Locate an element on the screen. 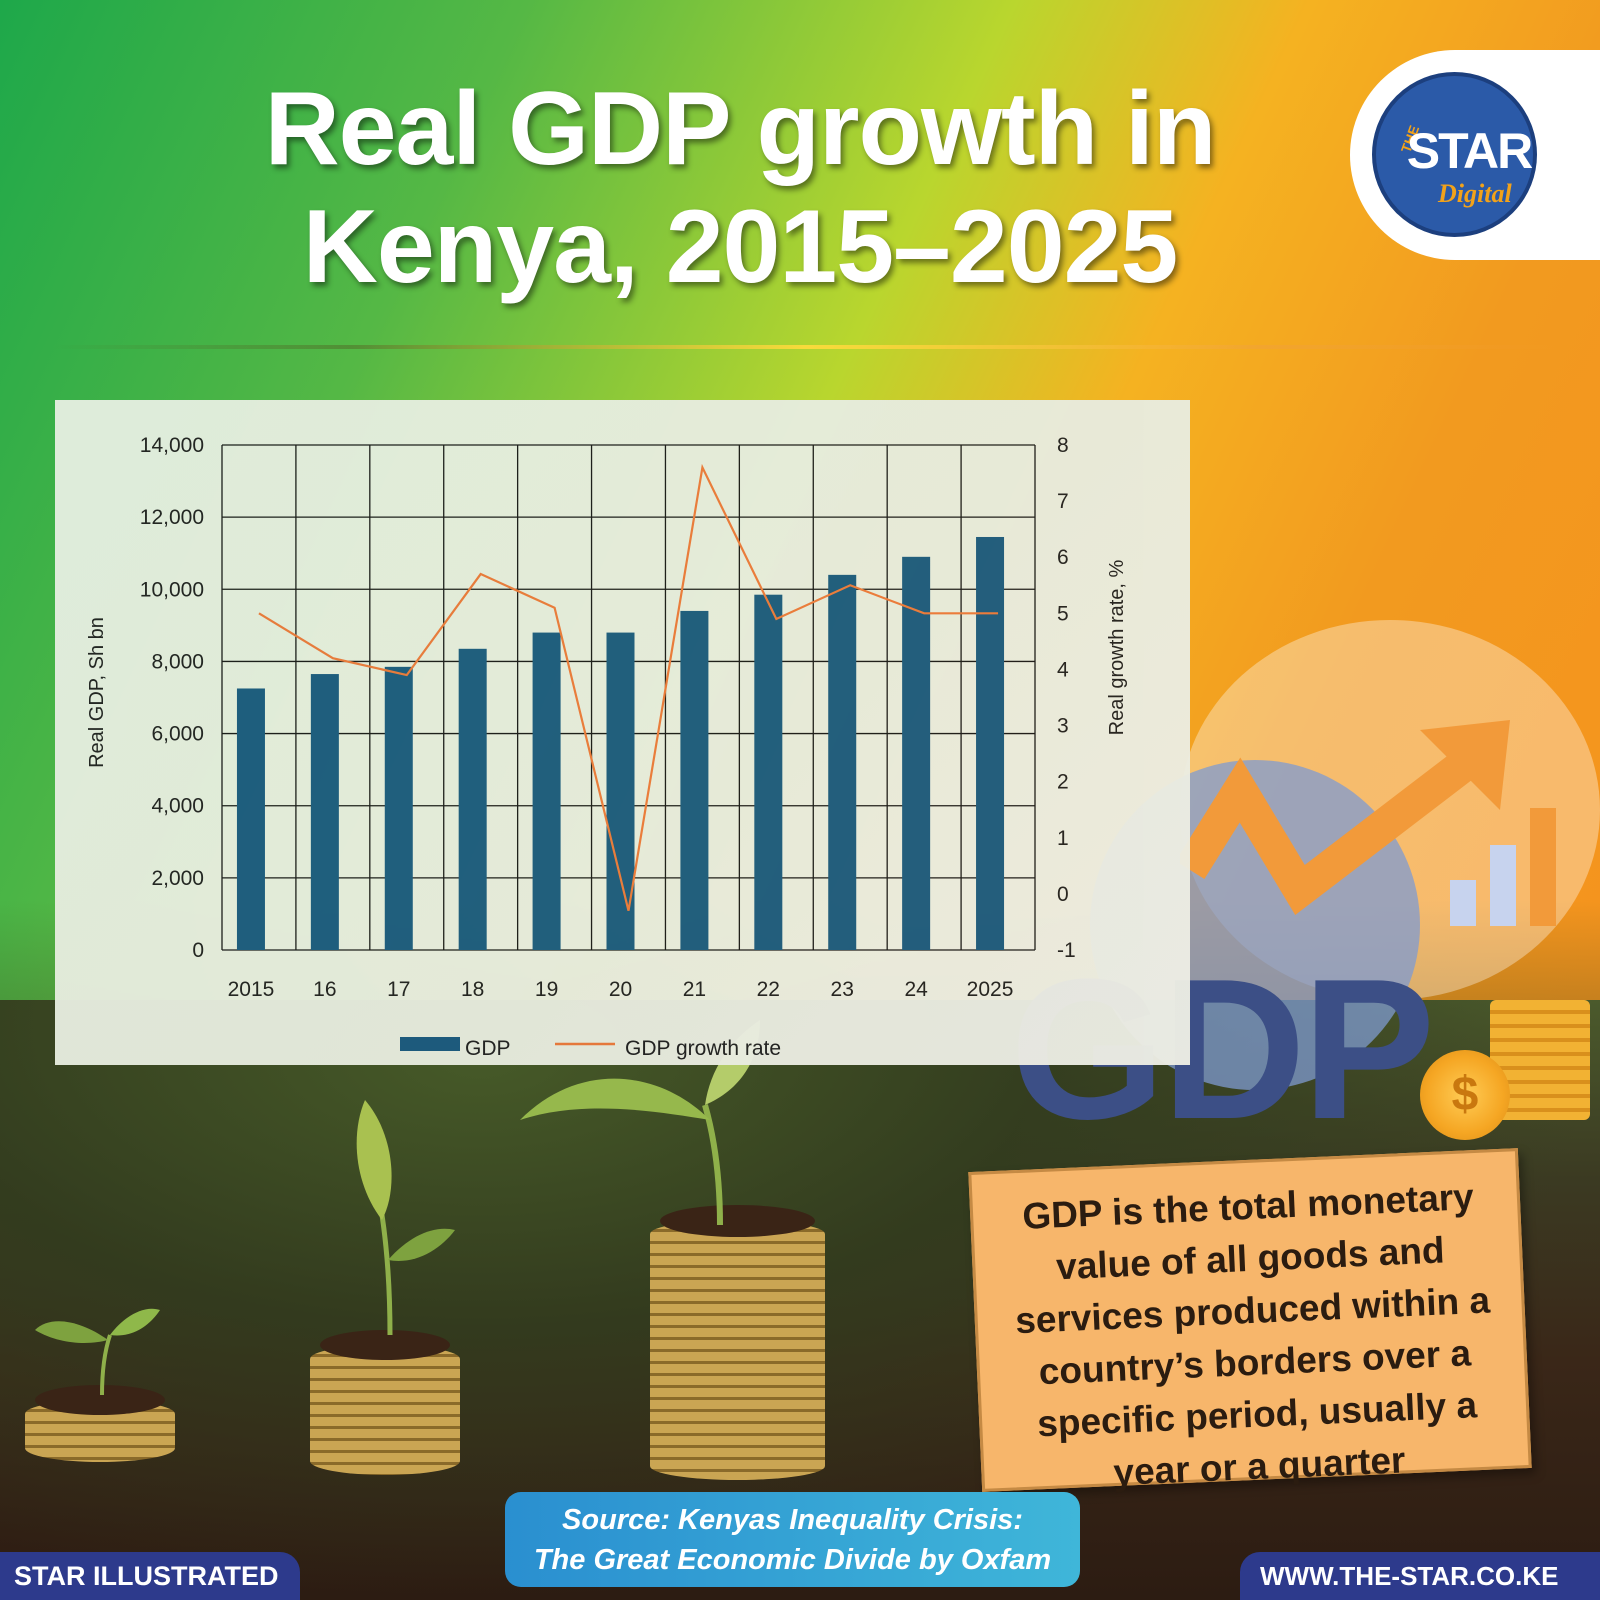  y-left-axis-label: Real GDP, Sh bn is located at coordinates (97, 692).